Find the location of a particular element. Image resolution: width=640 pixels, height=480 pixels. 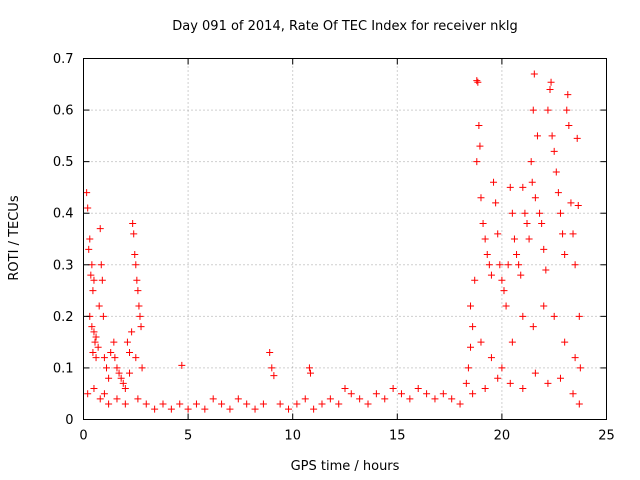

y-tick-label: 0 is located at coordinates (69, 420).